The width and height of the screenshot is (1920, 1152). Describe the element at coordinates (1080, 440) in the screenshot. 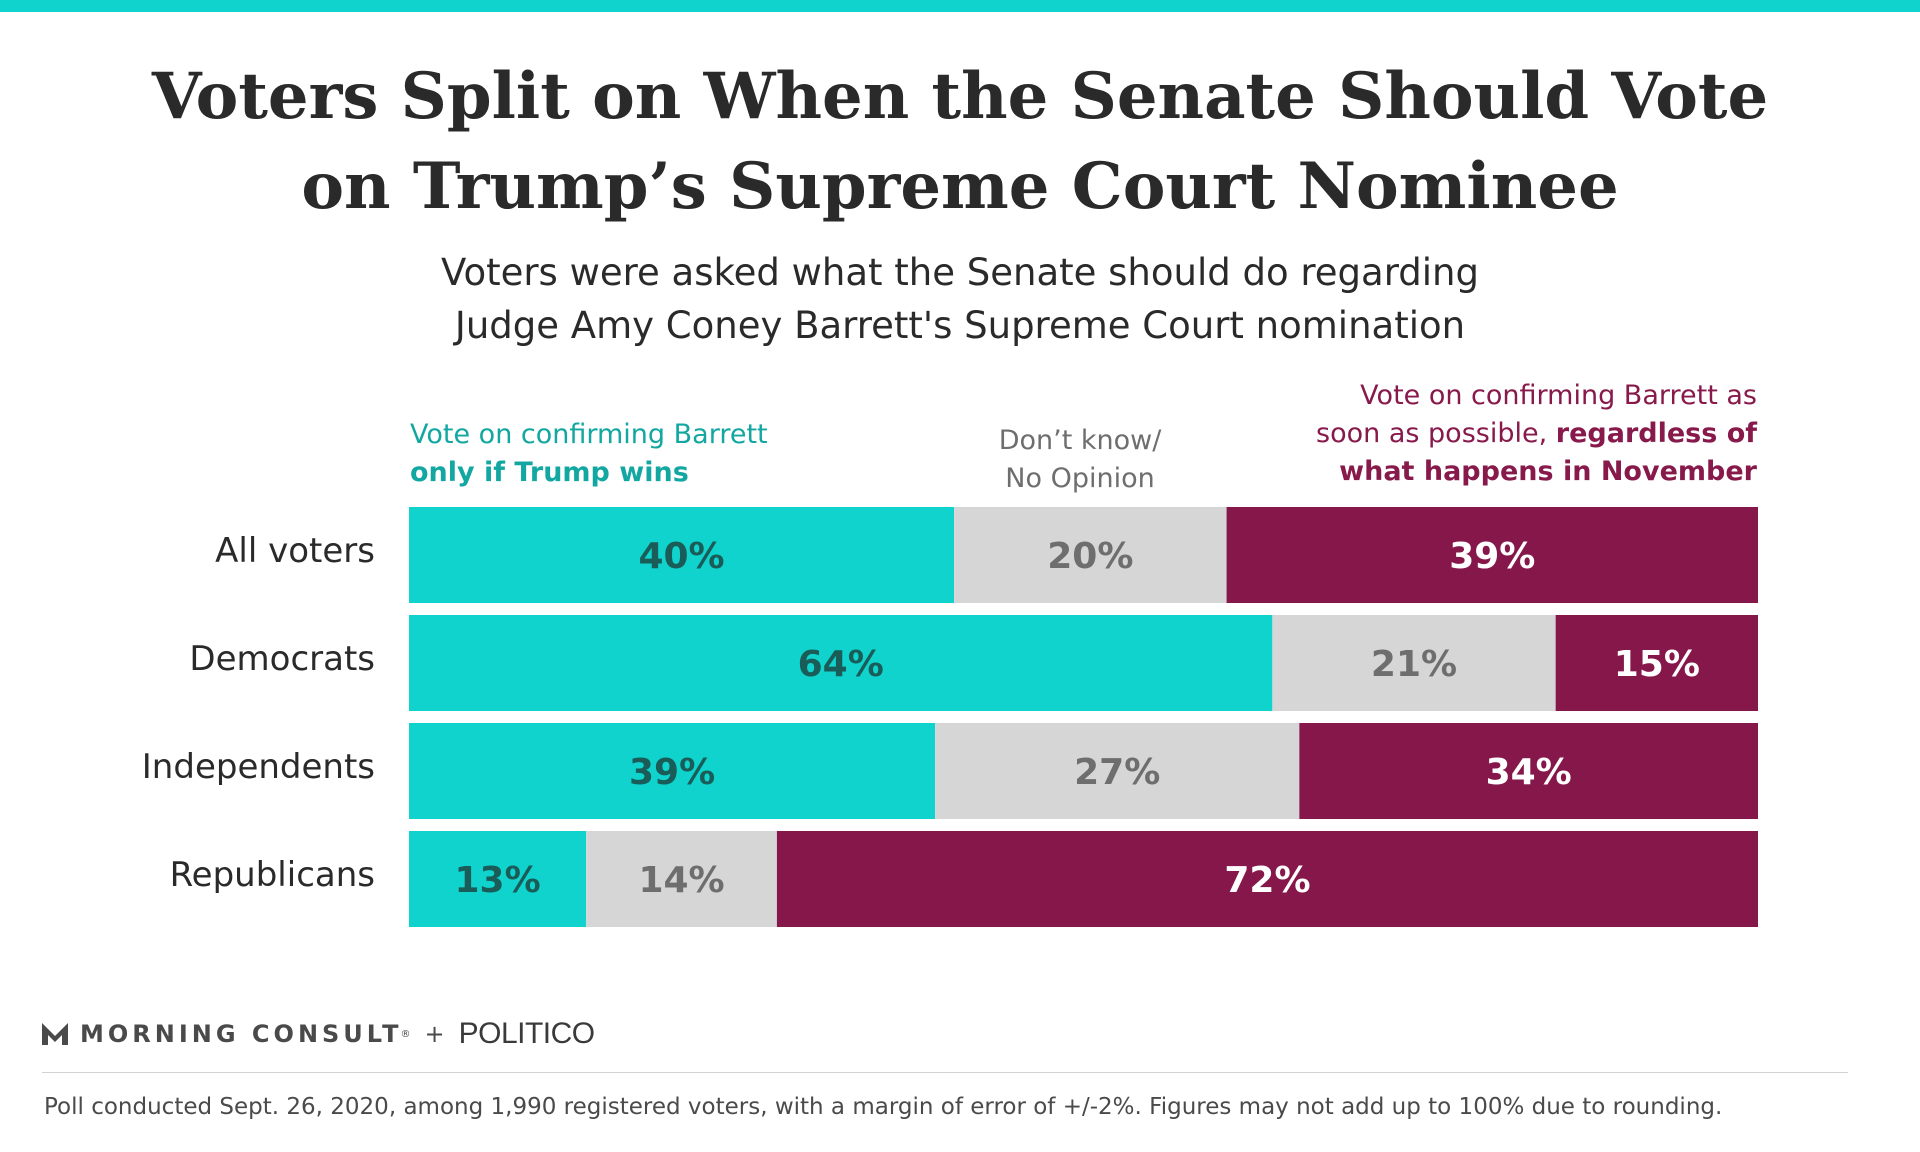

I see `legend-middle-line-1: Don’t know/` at that location.